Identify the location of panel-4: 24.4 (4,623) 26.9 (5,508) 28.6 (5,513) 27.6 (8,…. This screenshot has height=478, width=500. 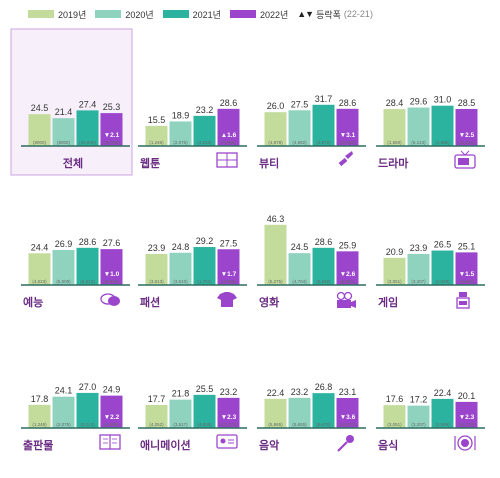
(75, 273).